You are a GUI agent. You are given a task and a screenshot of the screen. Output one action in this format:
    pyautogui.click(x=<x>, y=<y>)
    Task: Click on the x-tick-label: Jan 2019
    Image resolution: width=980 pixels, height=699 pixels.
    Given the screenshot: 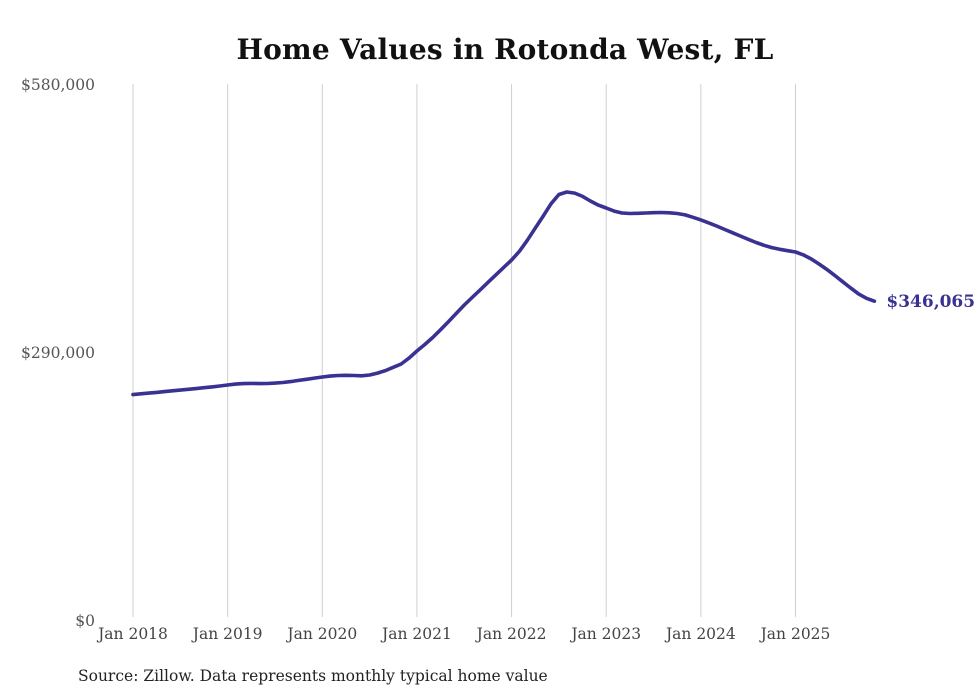 What is the action you would take?
    pyautogui.click(x=227, y=634)
    